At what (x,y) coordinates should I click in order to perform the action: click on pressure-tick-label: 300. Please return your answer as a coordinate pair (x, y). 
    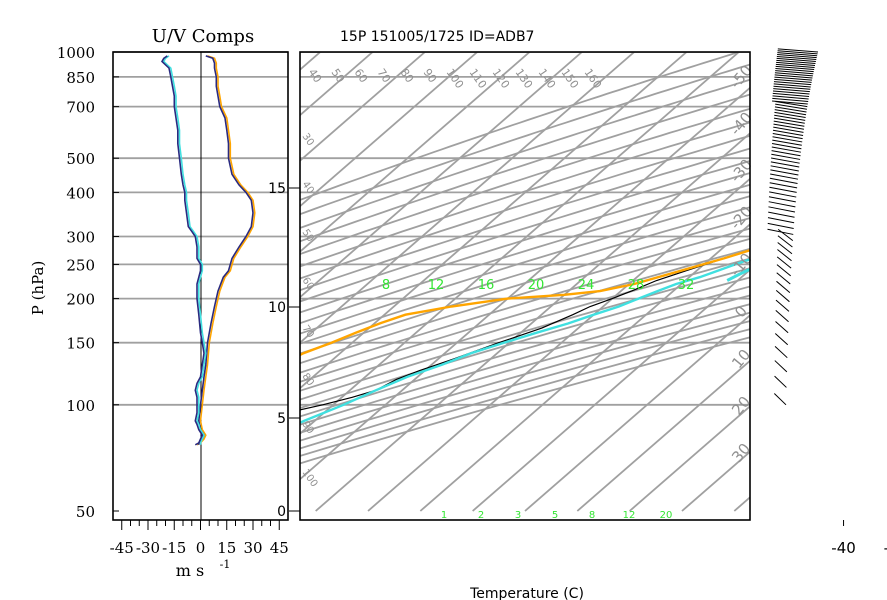
    Looking at the image, I should click on (80, 237).